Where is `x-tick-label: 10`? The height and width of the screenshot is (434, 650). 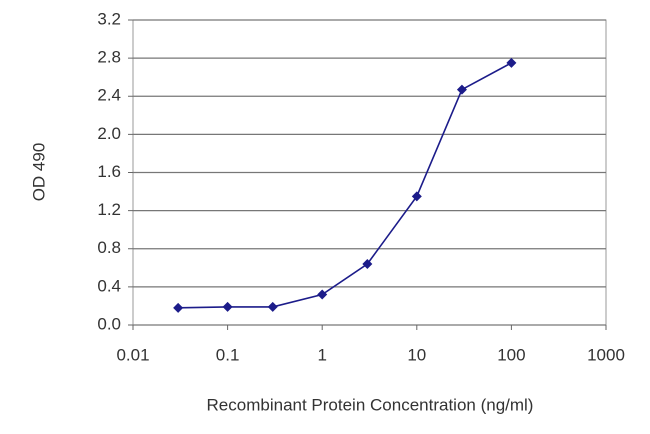
x-tick-label: 10 is located at coordinates (416, 354).